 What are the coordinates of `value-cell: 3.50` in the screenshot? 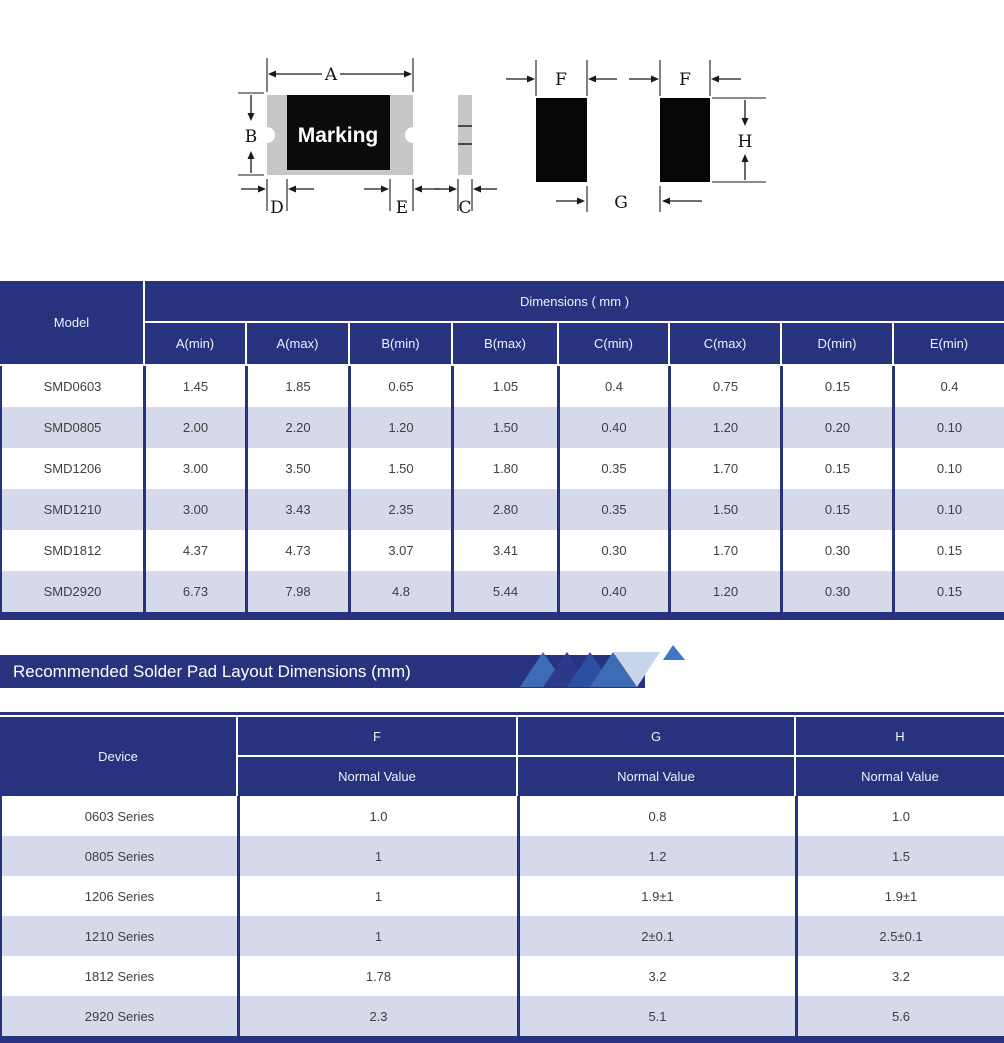 It's located at (296, 468).